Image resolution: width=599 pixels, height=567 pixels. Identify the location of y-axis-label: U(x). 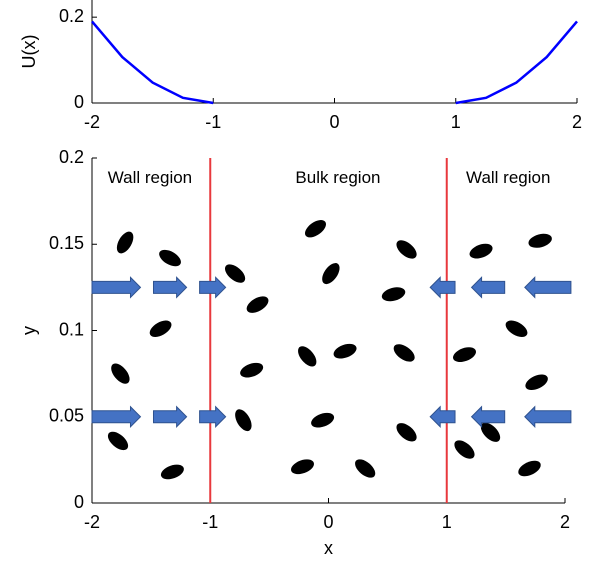
(29, 52).